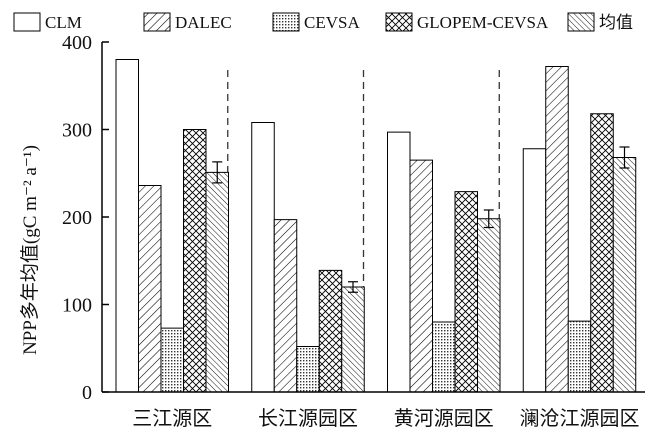 This screenshot has width=650, height=440. I want to click on x-tick-label-2: 黄河源园区, so click(444, 418).